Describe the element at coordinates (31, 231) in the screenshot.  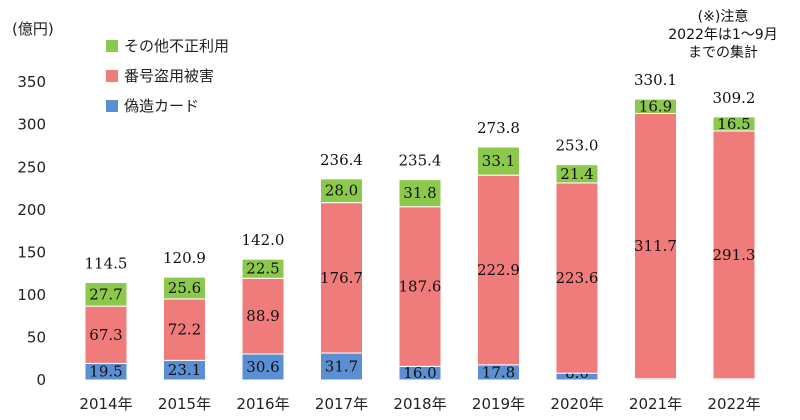
I see `y-axis: 0 50 100 150 200 250 300 350` at that location.